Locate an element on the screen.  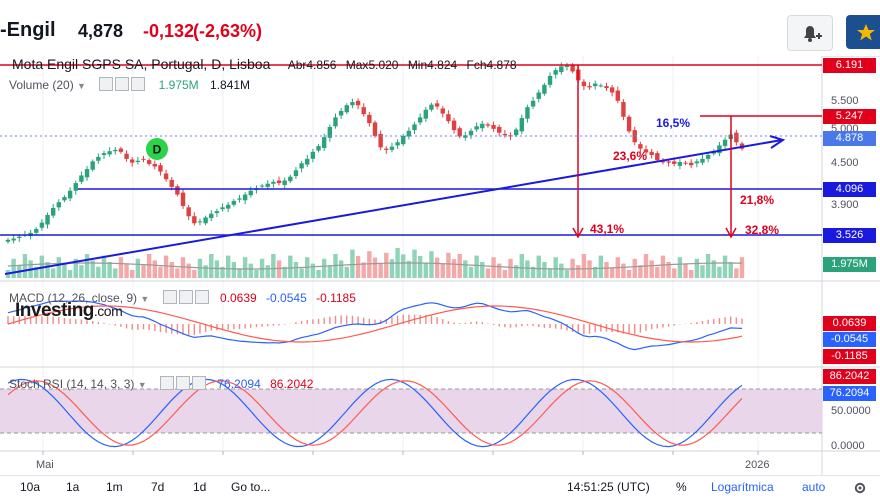
volume-indicator-name: Volume (20) is located at coordinates (41, 85).